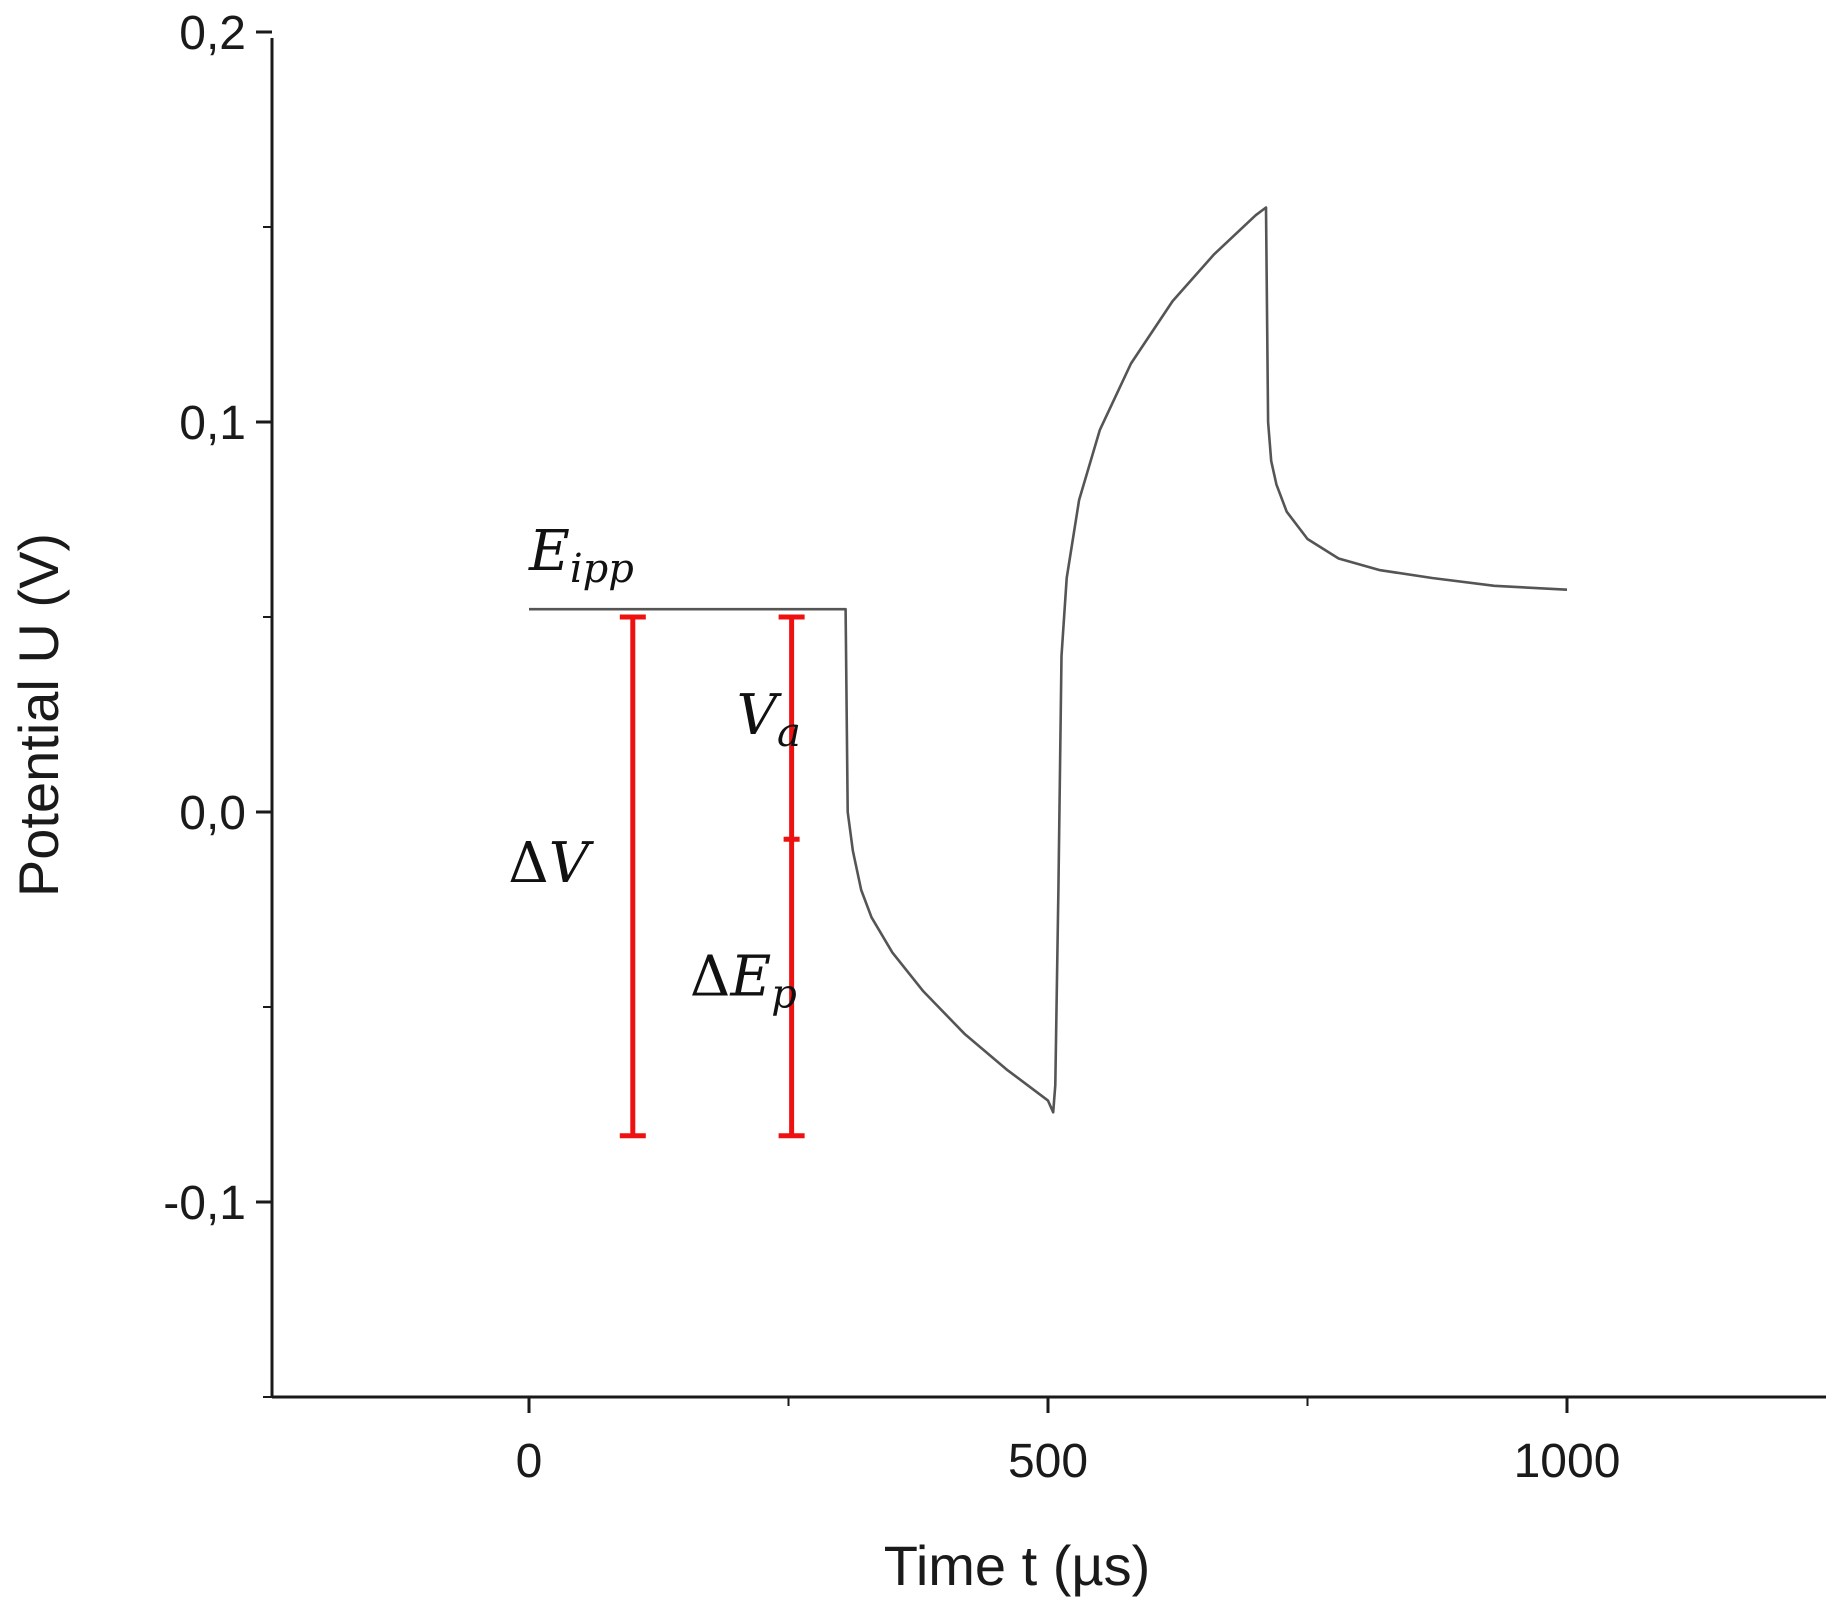  What do you see at coordinates (551, 863) in the screenshot?
I see `annotation-label: ΔV` at bounding box center [551, 863].